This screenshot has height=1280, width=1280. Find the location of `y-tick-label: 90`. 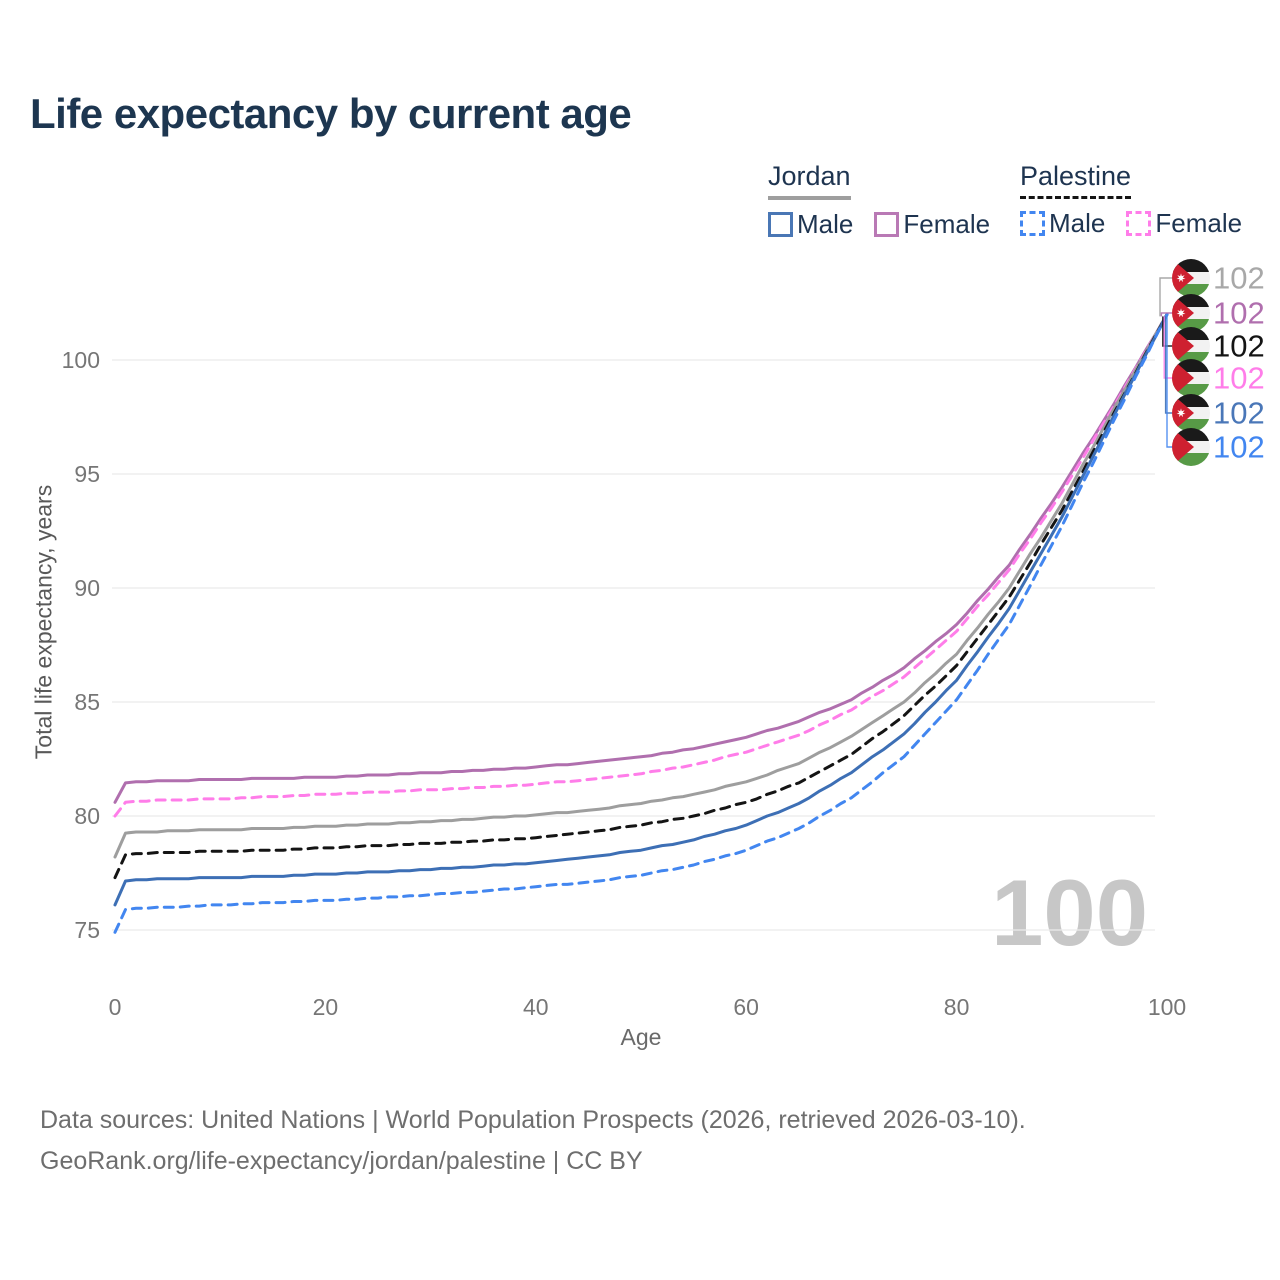

y-tick-label: 90 is located at coordinates (87, 588).